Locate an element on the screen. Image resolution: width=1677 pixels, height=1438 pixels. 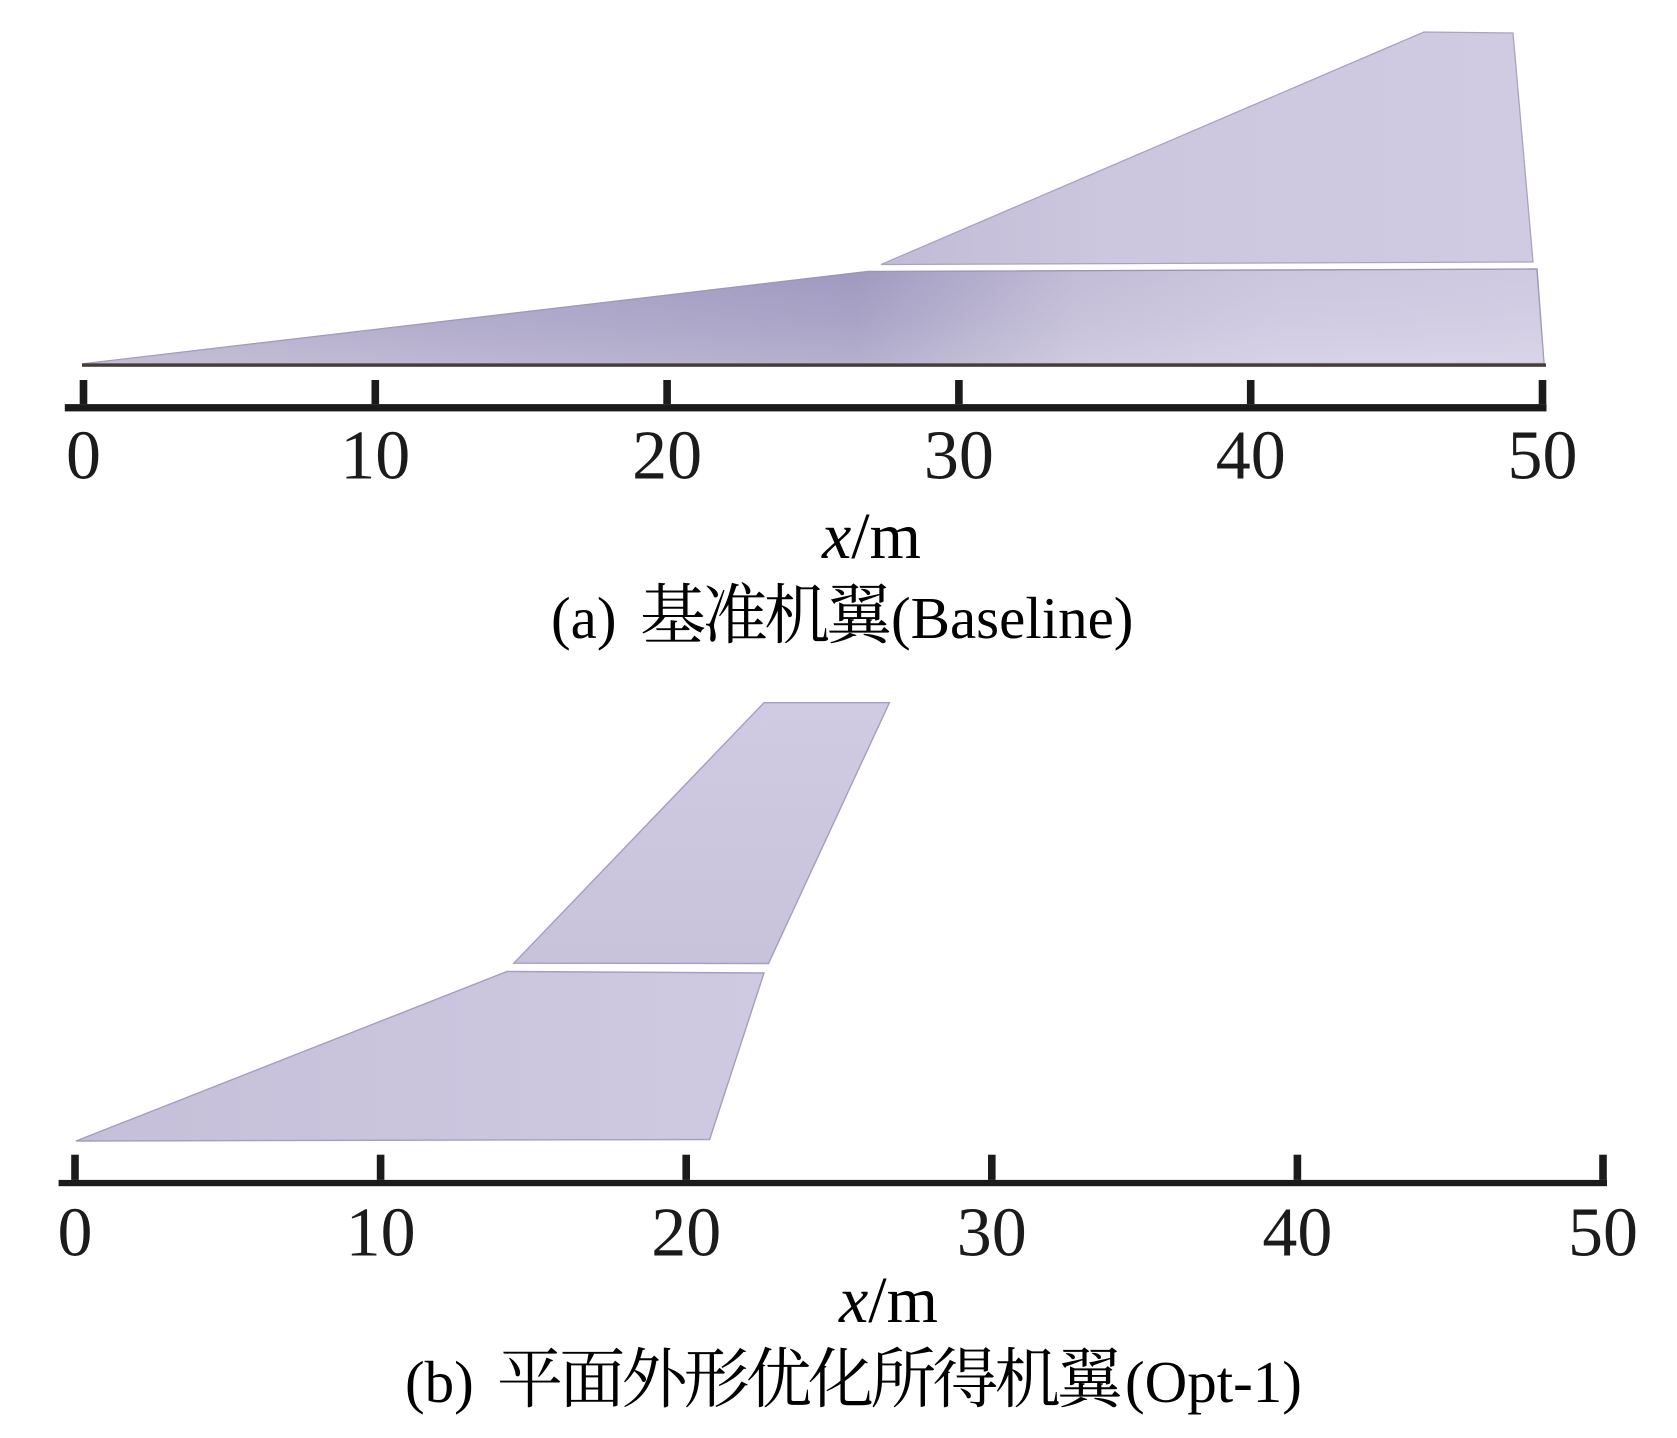
svg-text: (b) is located at coordinates (439, 1382).